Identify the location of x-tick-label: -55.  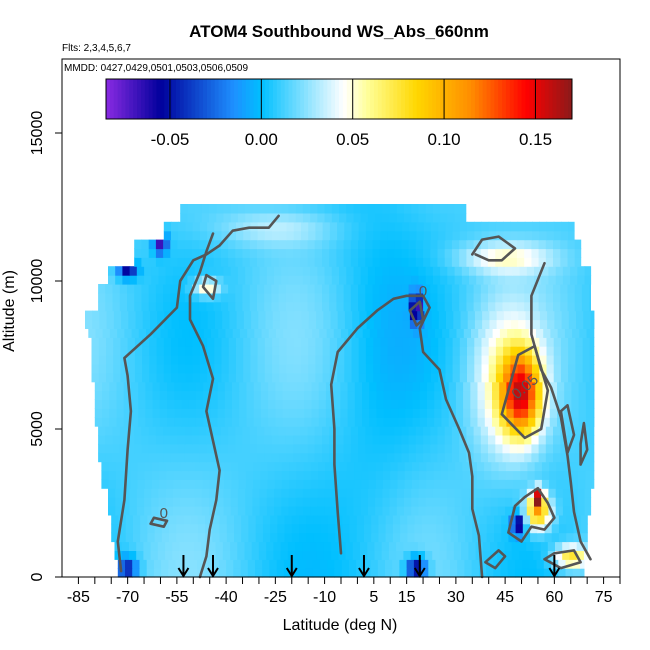
(176, 597).